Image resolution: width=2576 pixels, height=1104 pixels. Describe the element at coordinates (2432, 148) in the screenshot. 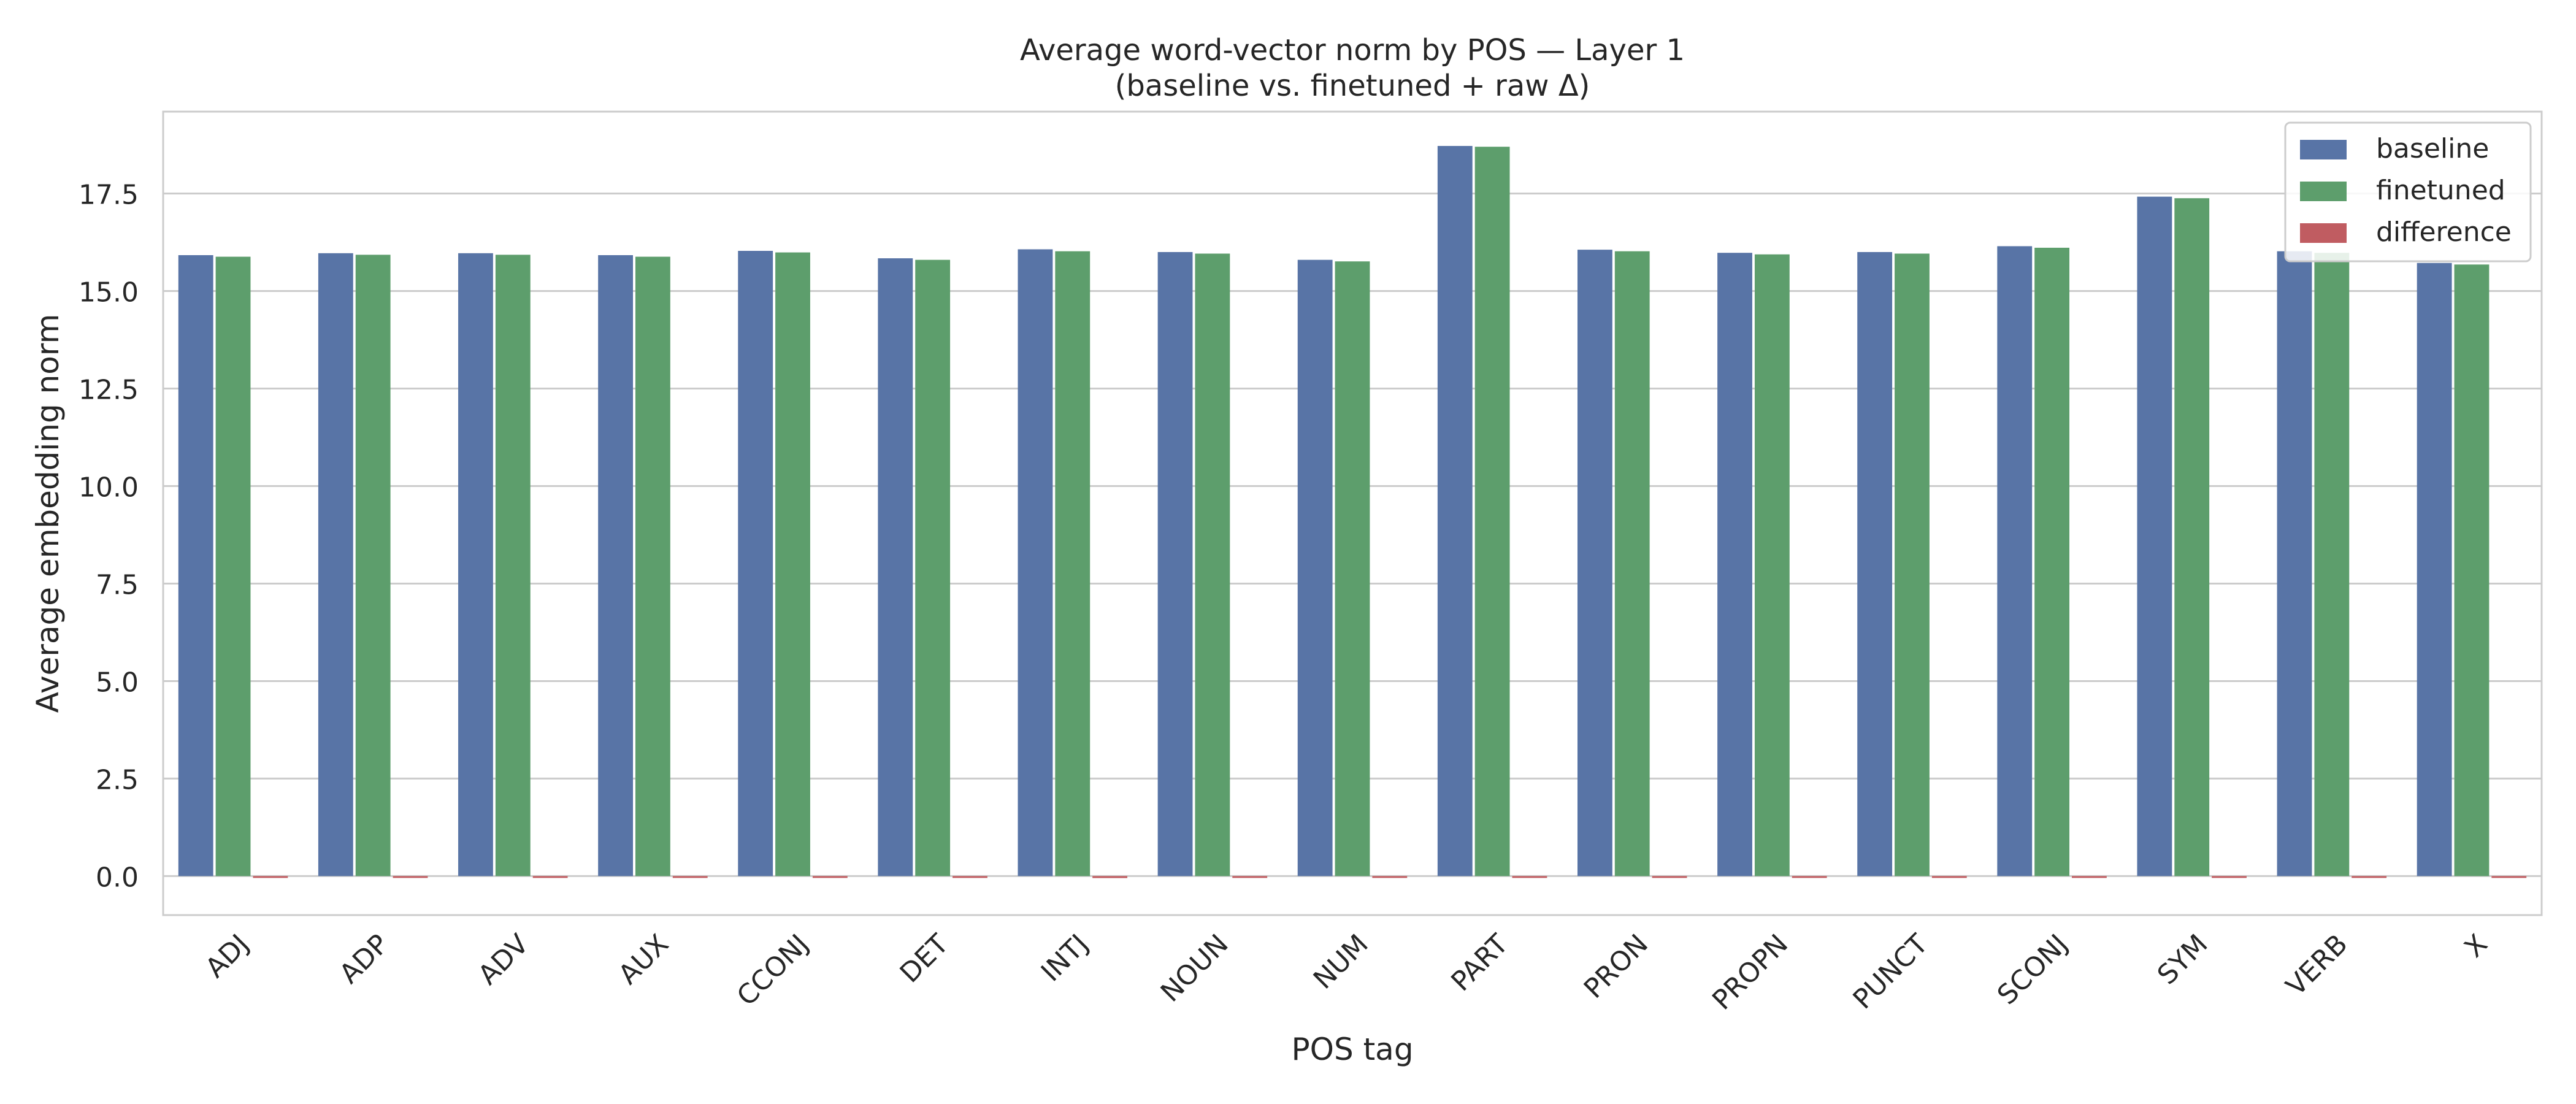

I see `legend-label: baseline` at that location.